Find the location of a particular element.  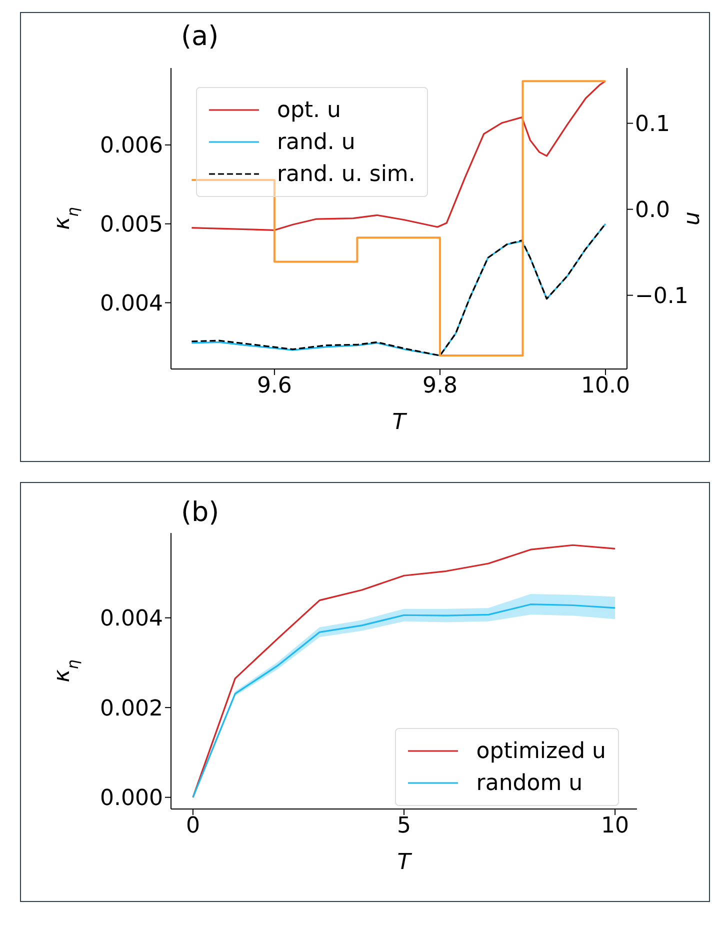

x-tick-label: 9.6 is located at coordinates (274, 386).